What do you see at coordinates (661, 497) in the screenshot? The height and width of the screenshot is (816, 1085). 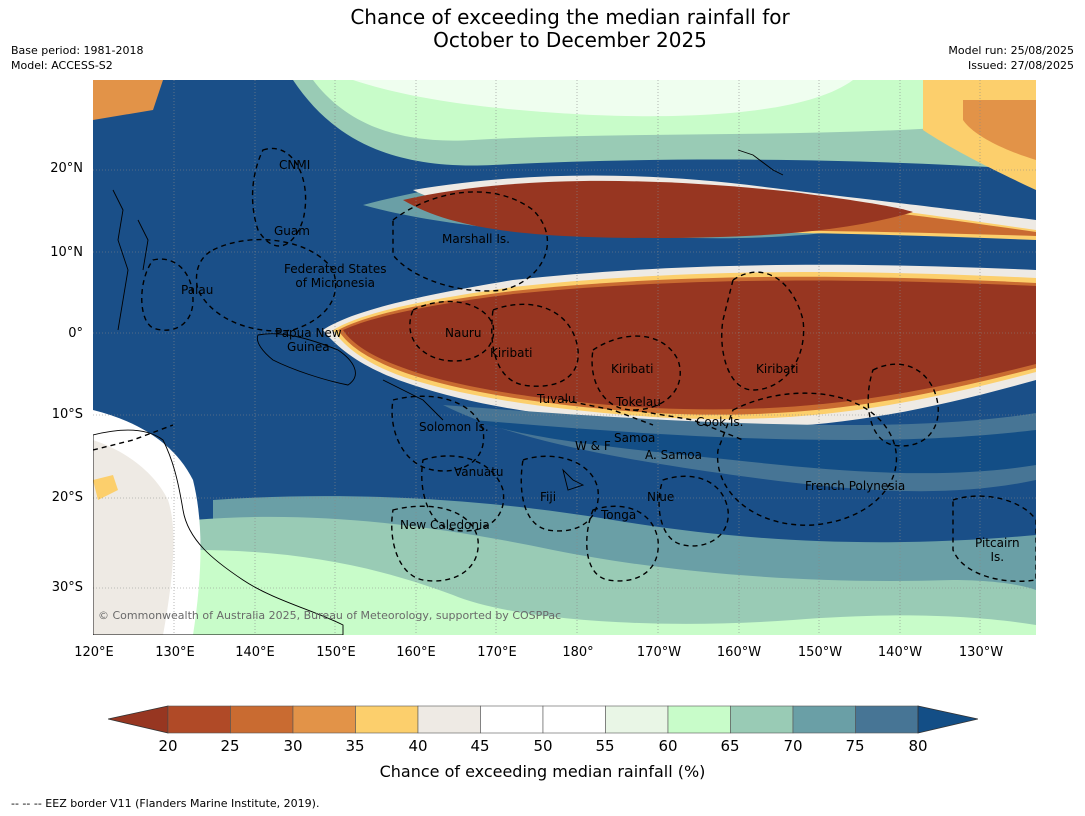 I see `label-niue: Niue` at bounding box center [661, 497].